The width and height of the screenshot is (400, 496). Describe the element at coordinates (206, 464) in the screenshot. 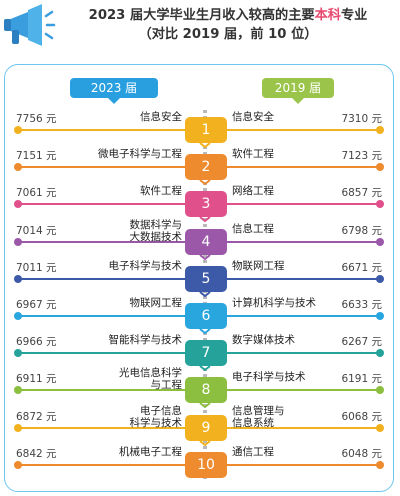

I see `rank-badge: 10` at that location.